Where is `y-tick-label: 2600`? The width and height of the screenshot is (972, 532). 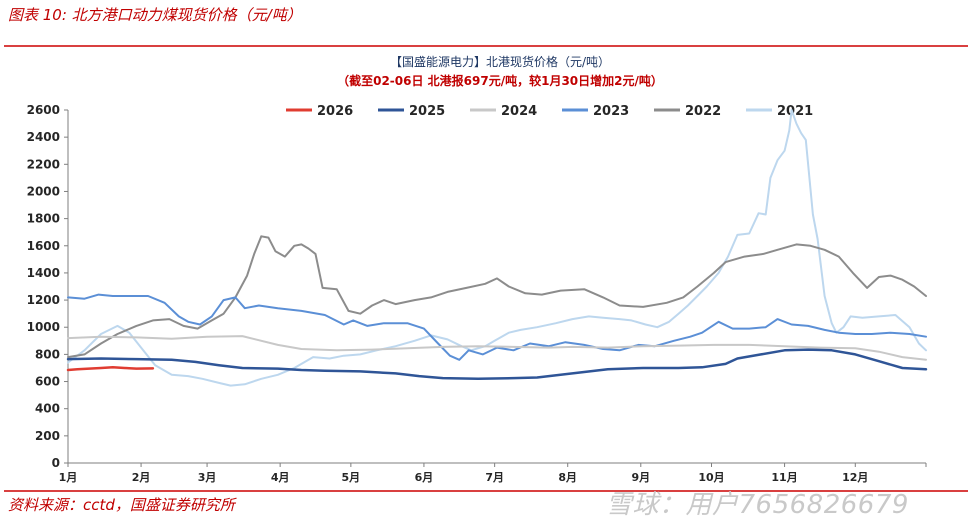
y-tick-label: 2600 is located at coordinates (43, 110).